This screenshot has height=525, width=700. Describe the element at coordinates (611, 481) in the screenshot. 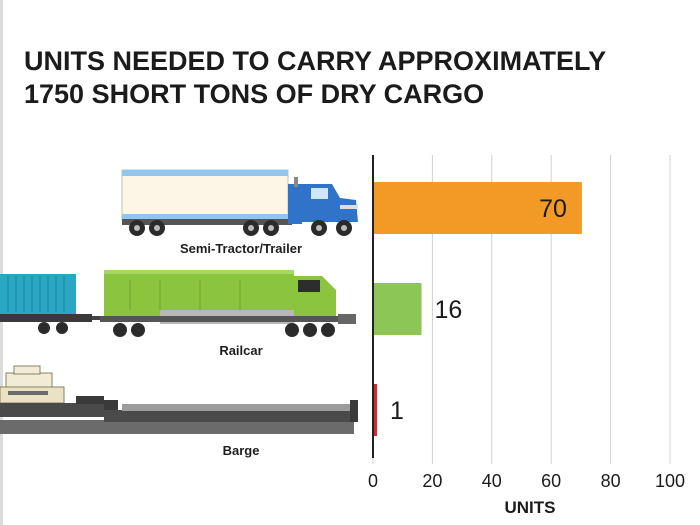

I see `x-tick-label-80: 80` at that location.